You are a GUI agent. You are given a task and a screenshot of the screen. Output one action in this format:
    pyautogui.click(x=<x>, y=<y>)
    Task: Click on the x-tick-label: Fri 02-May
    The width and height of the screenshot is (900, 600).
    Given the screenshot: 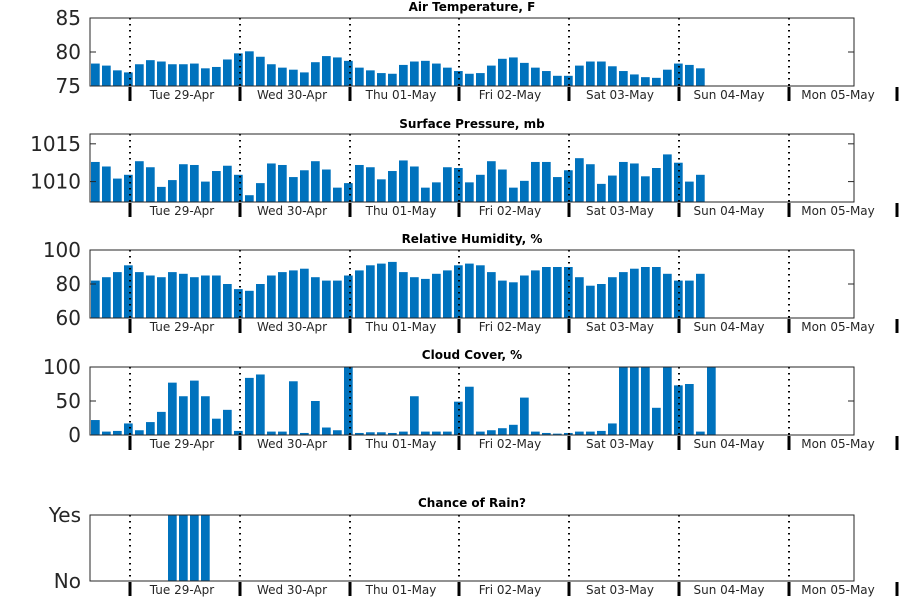 What is the action you would take?
    pyautogui.click(x=510, y=590)
    